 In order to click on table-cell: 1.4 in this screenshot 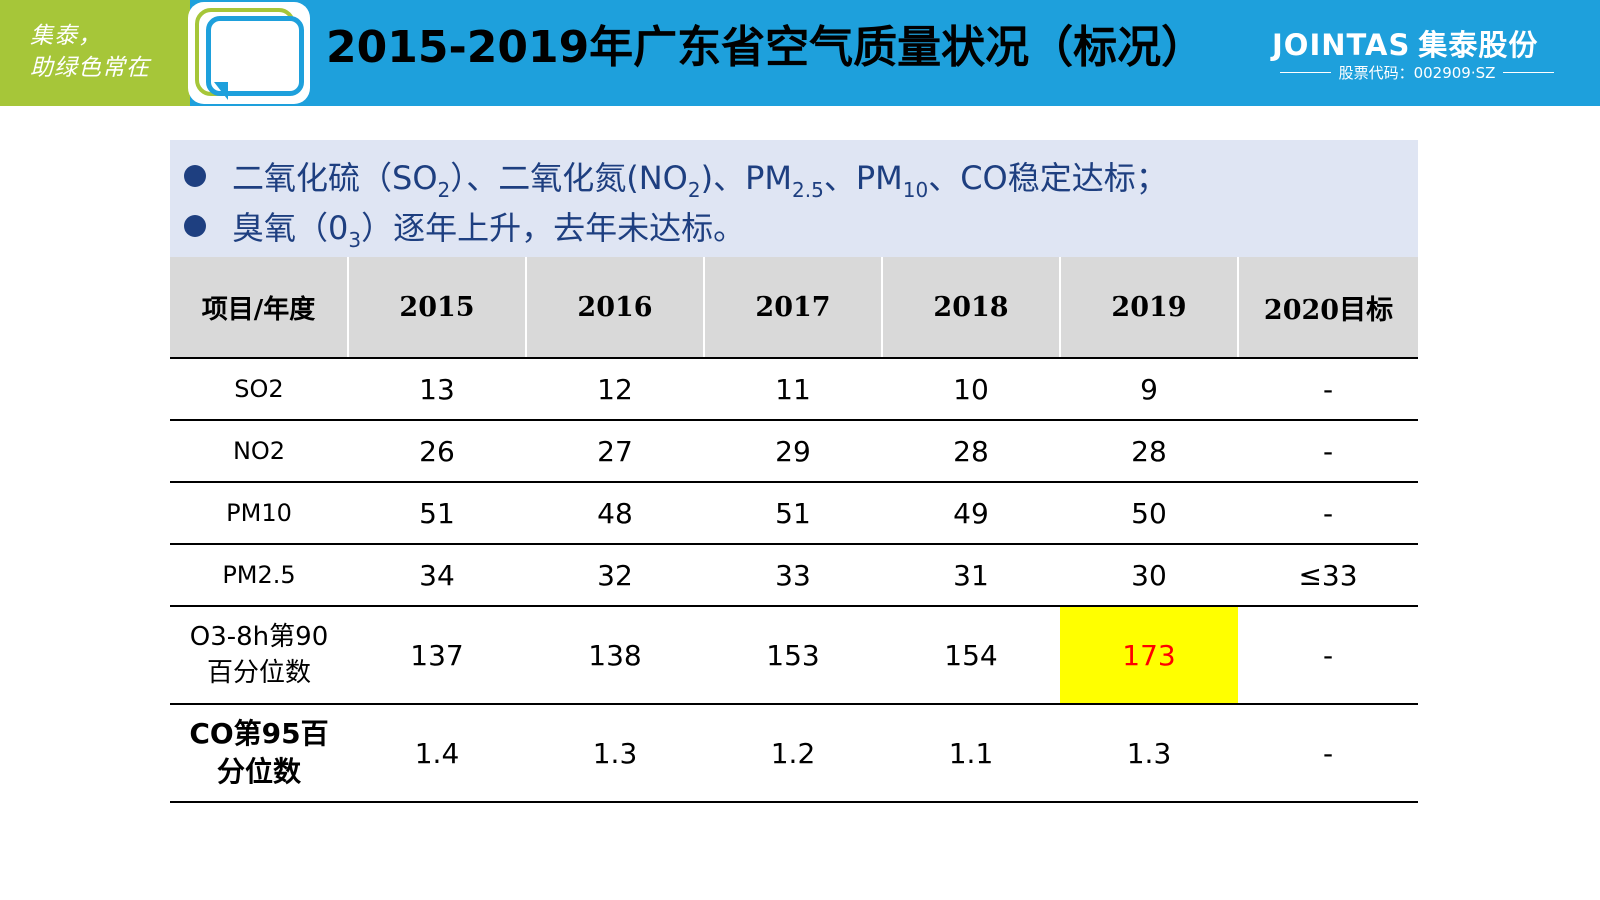, I will do `click(437, 753)`.